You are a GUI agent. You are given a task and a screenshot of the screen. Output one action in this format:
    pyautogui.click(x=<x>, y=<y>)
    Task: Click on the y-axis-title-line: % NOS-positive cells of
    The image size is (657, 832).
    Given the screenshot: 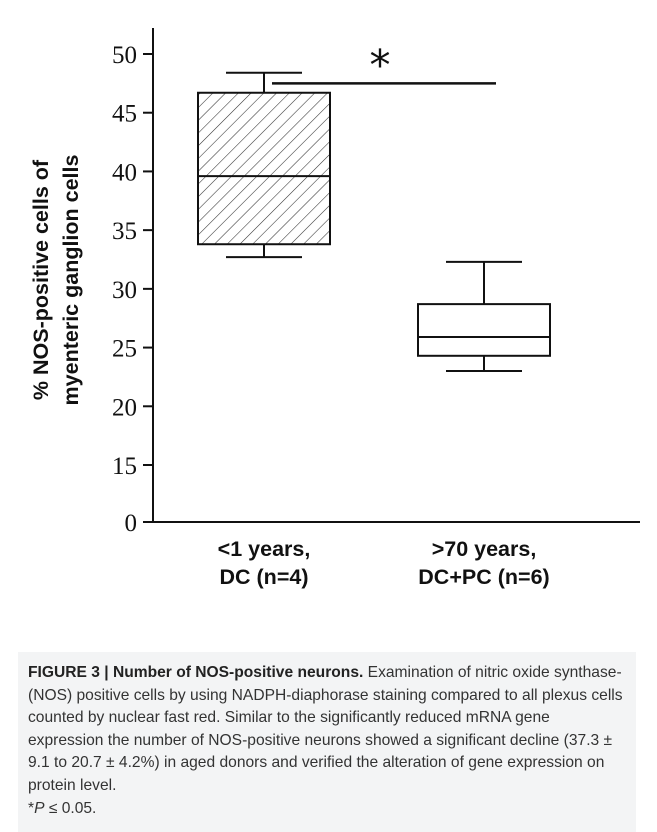 What is the action you would take?
    pyautogui.click(x=41, y=279)
    